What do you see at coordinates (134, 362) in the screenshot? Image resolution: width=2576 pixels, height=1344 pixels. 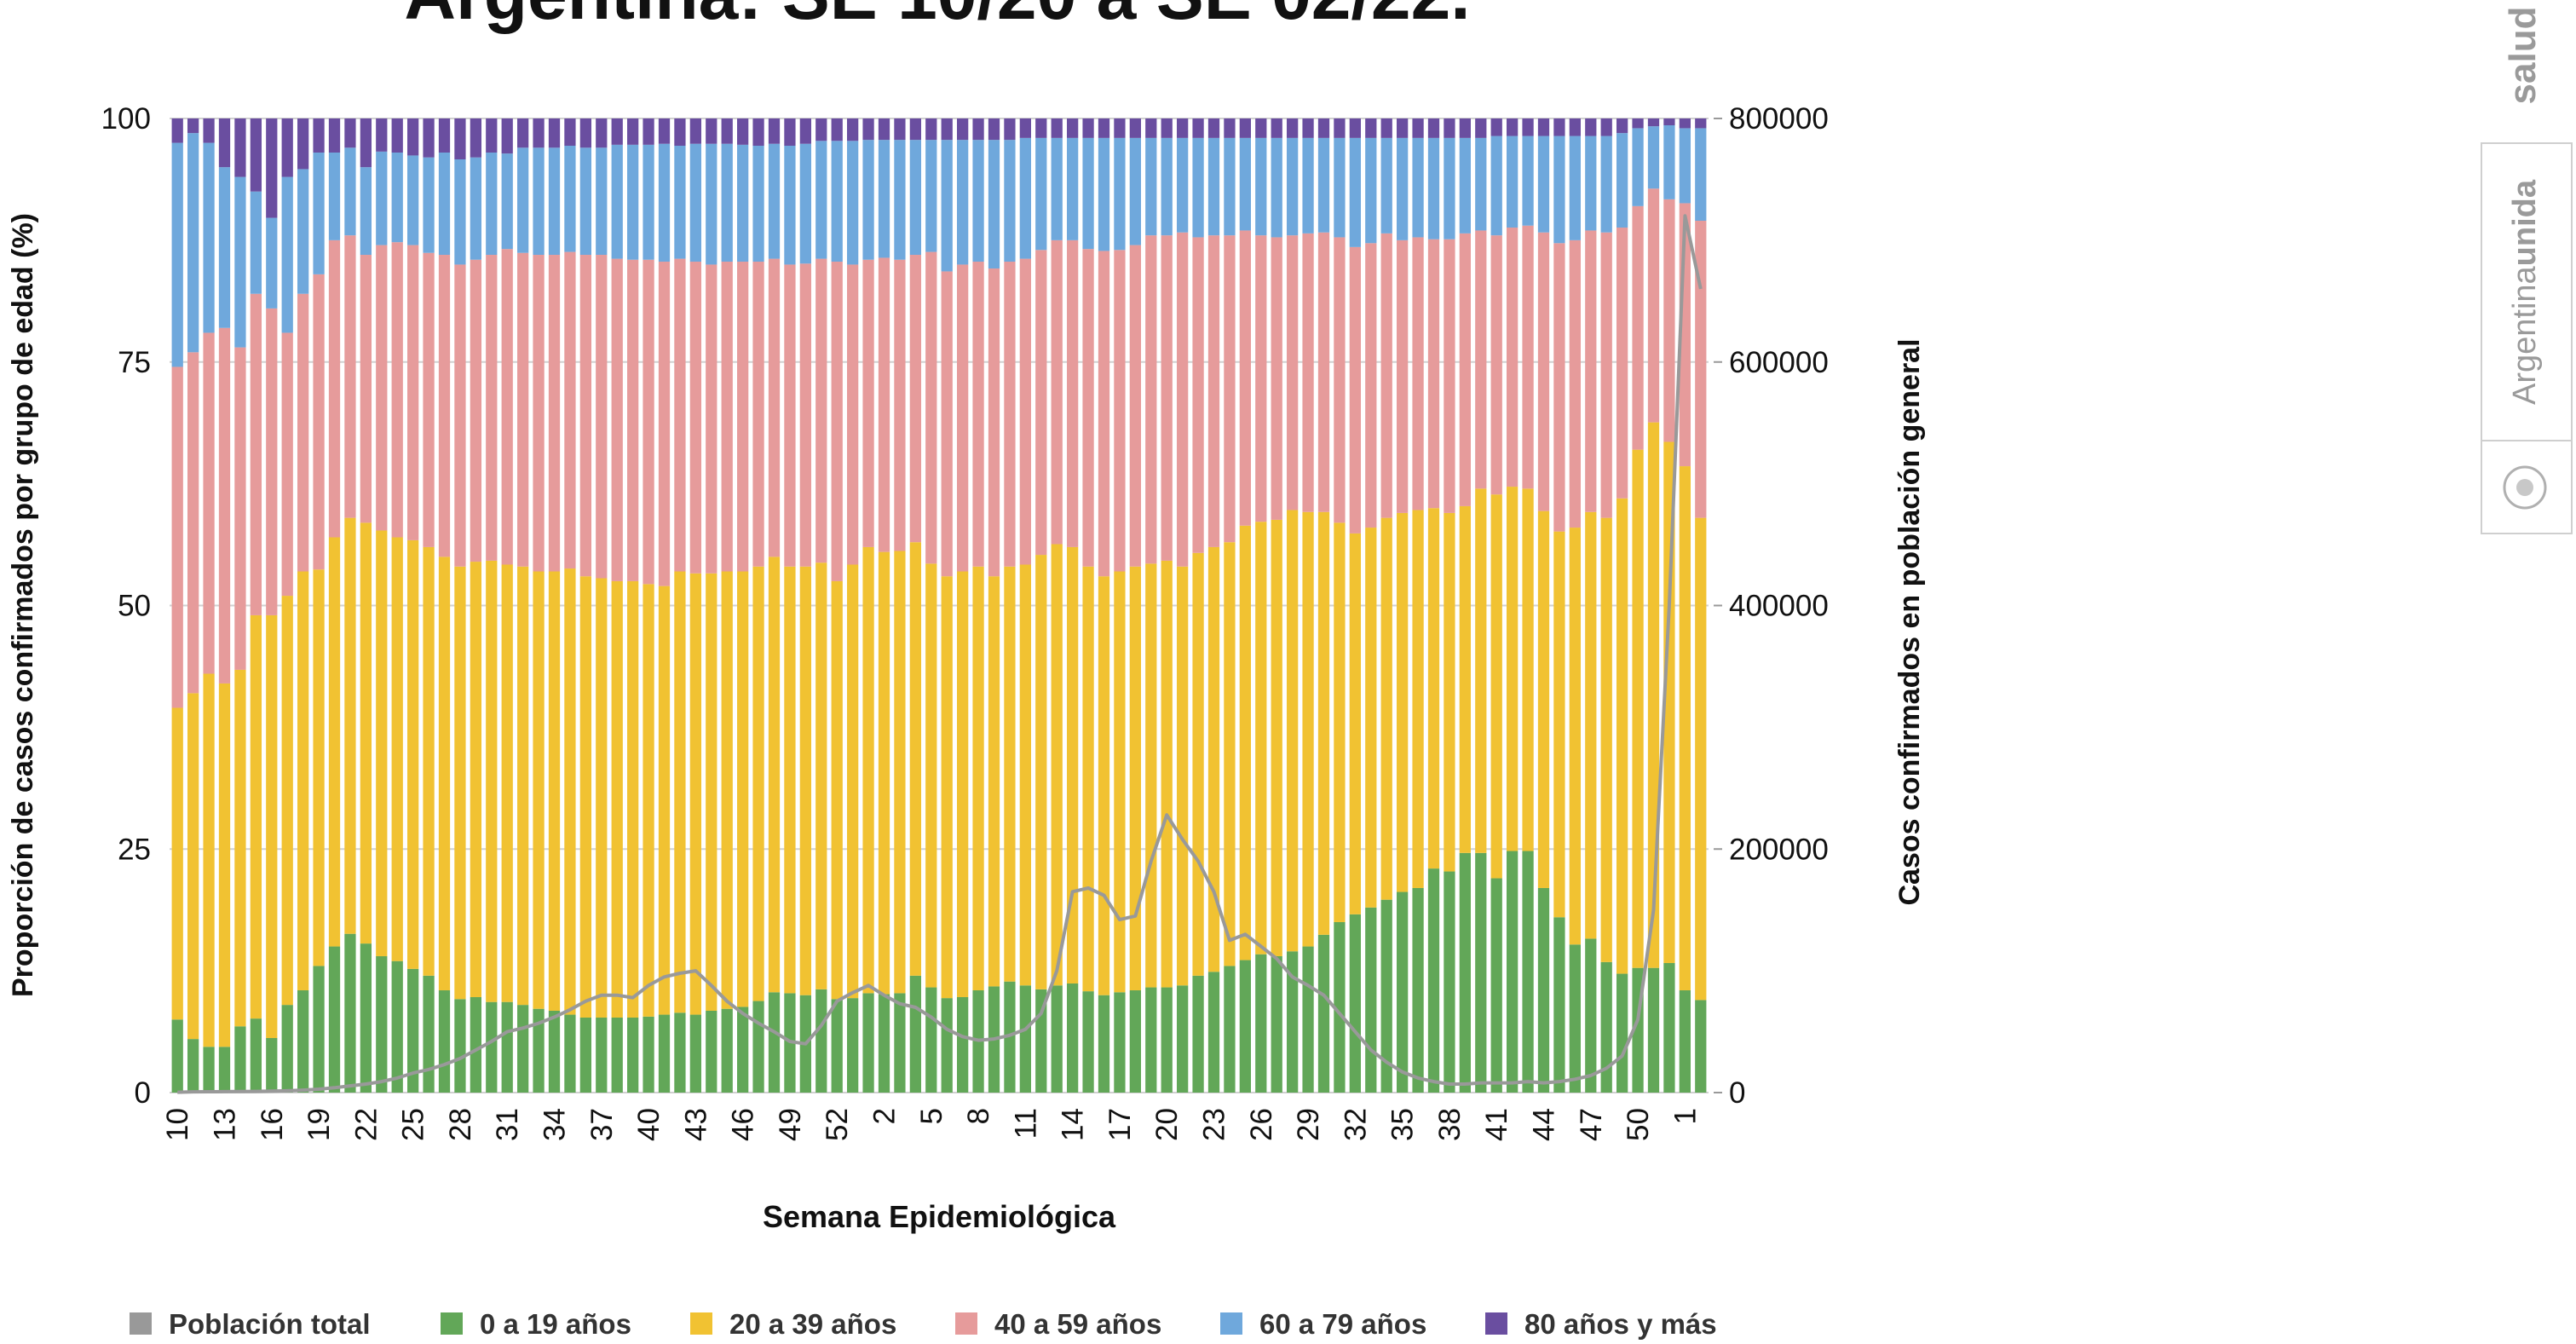 I see `y-tick-label: 75` at bounding box center [134, 362].